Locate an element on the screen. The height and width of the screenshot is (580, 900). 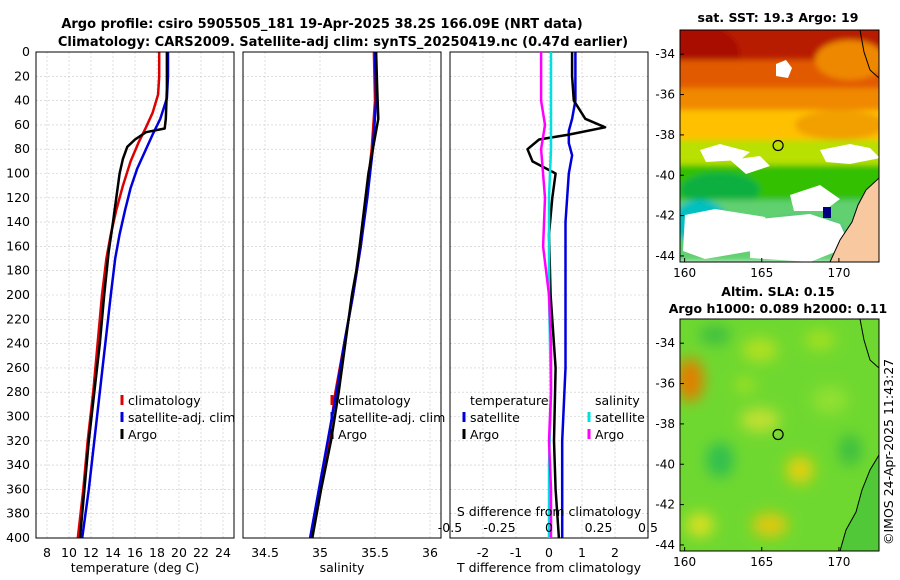
top-tick-label: -0.25 is located at coordinates (499, 527).